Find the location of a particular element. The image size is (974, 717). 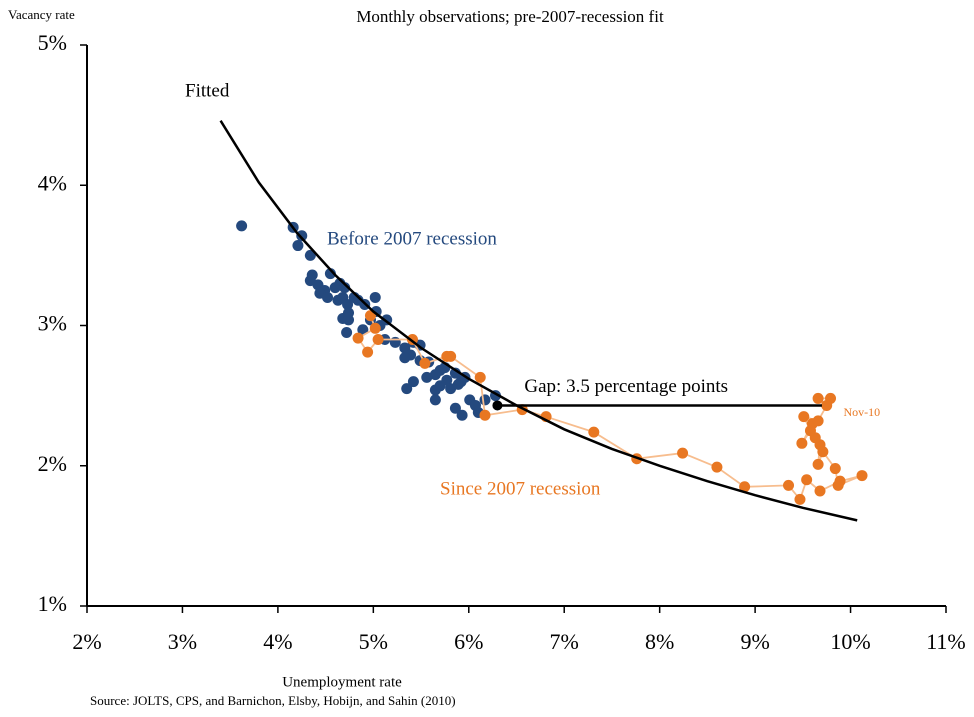

end-label: Nov-10 is located at coordinates (862, 412).